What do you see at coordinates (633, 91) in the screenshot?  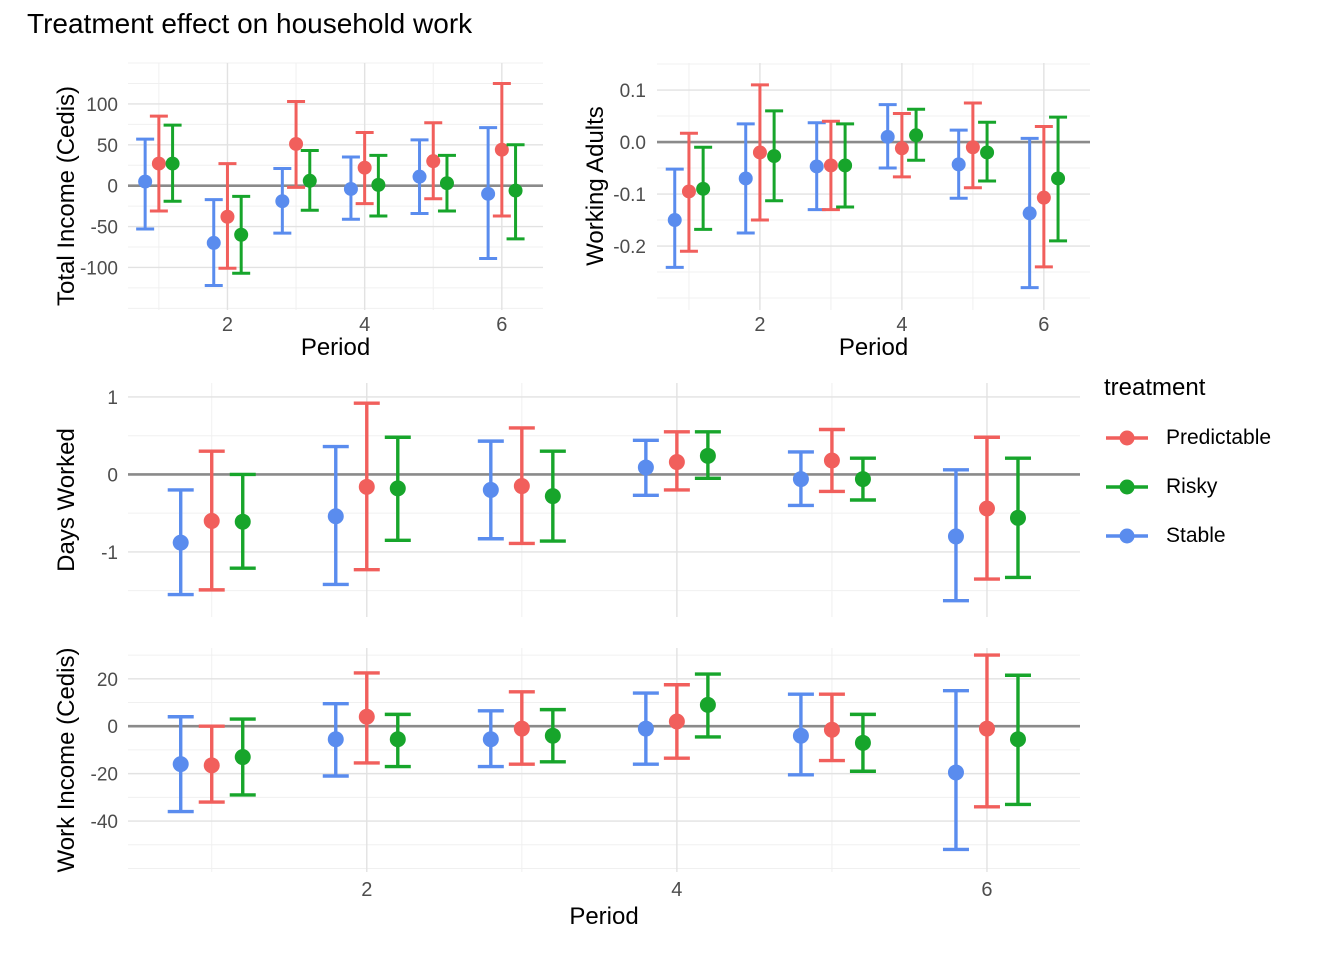 I see `y-tick-label: 0.1` at bounding box center [633, 91].